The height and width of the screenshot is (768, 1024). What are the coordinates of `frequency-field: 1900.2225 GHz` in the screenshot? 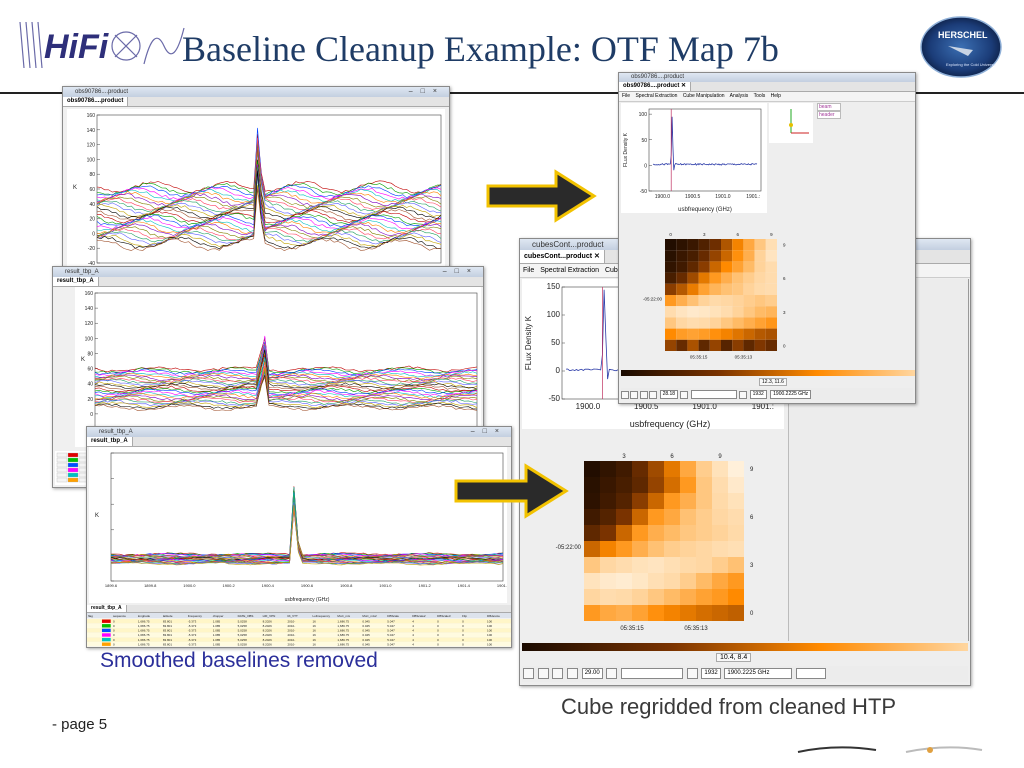 It's located at (791, 394).